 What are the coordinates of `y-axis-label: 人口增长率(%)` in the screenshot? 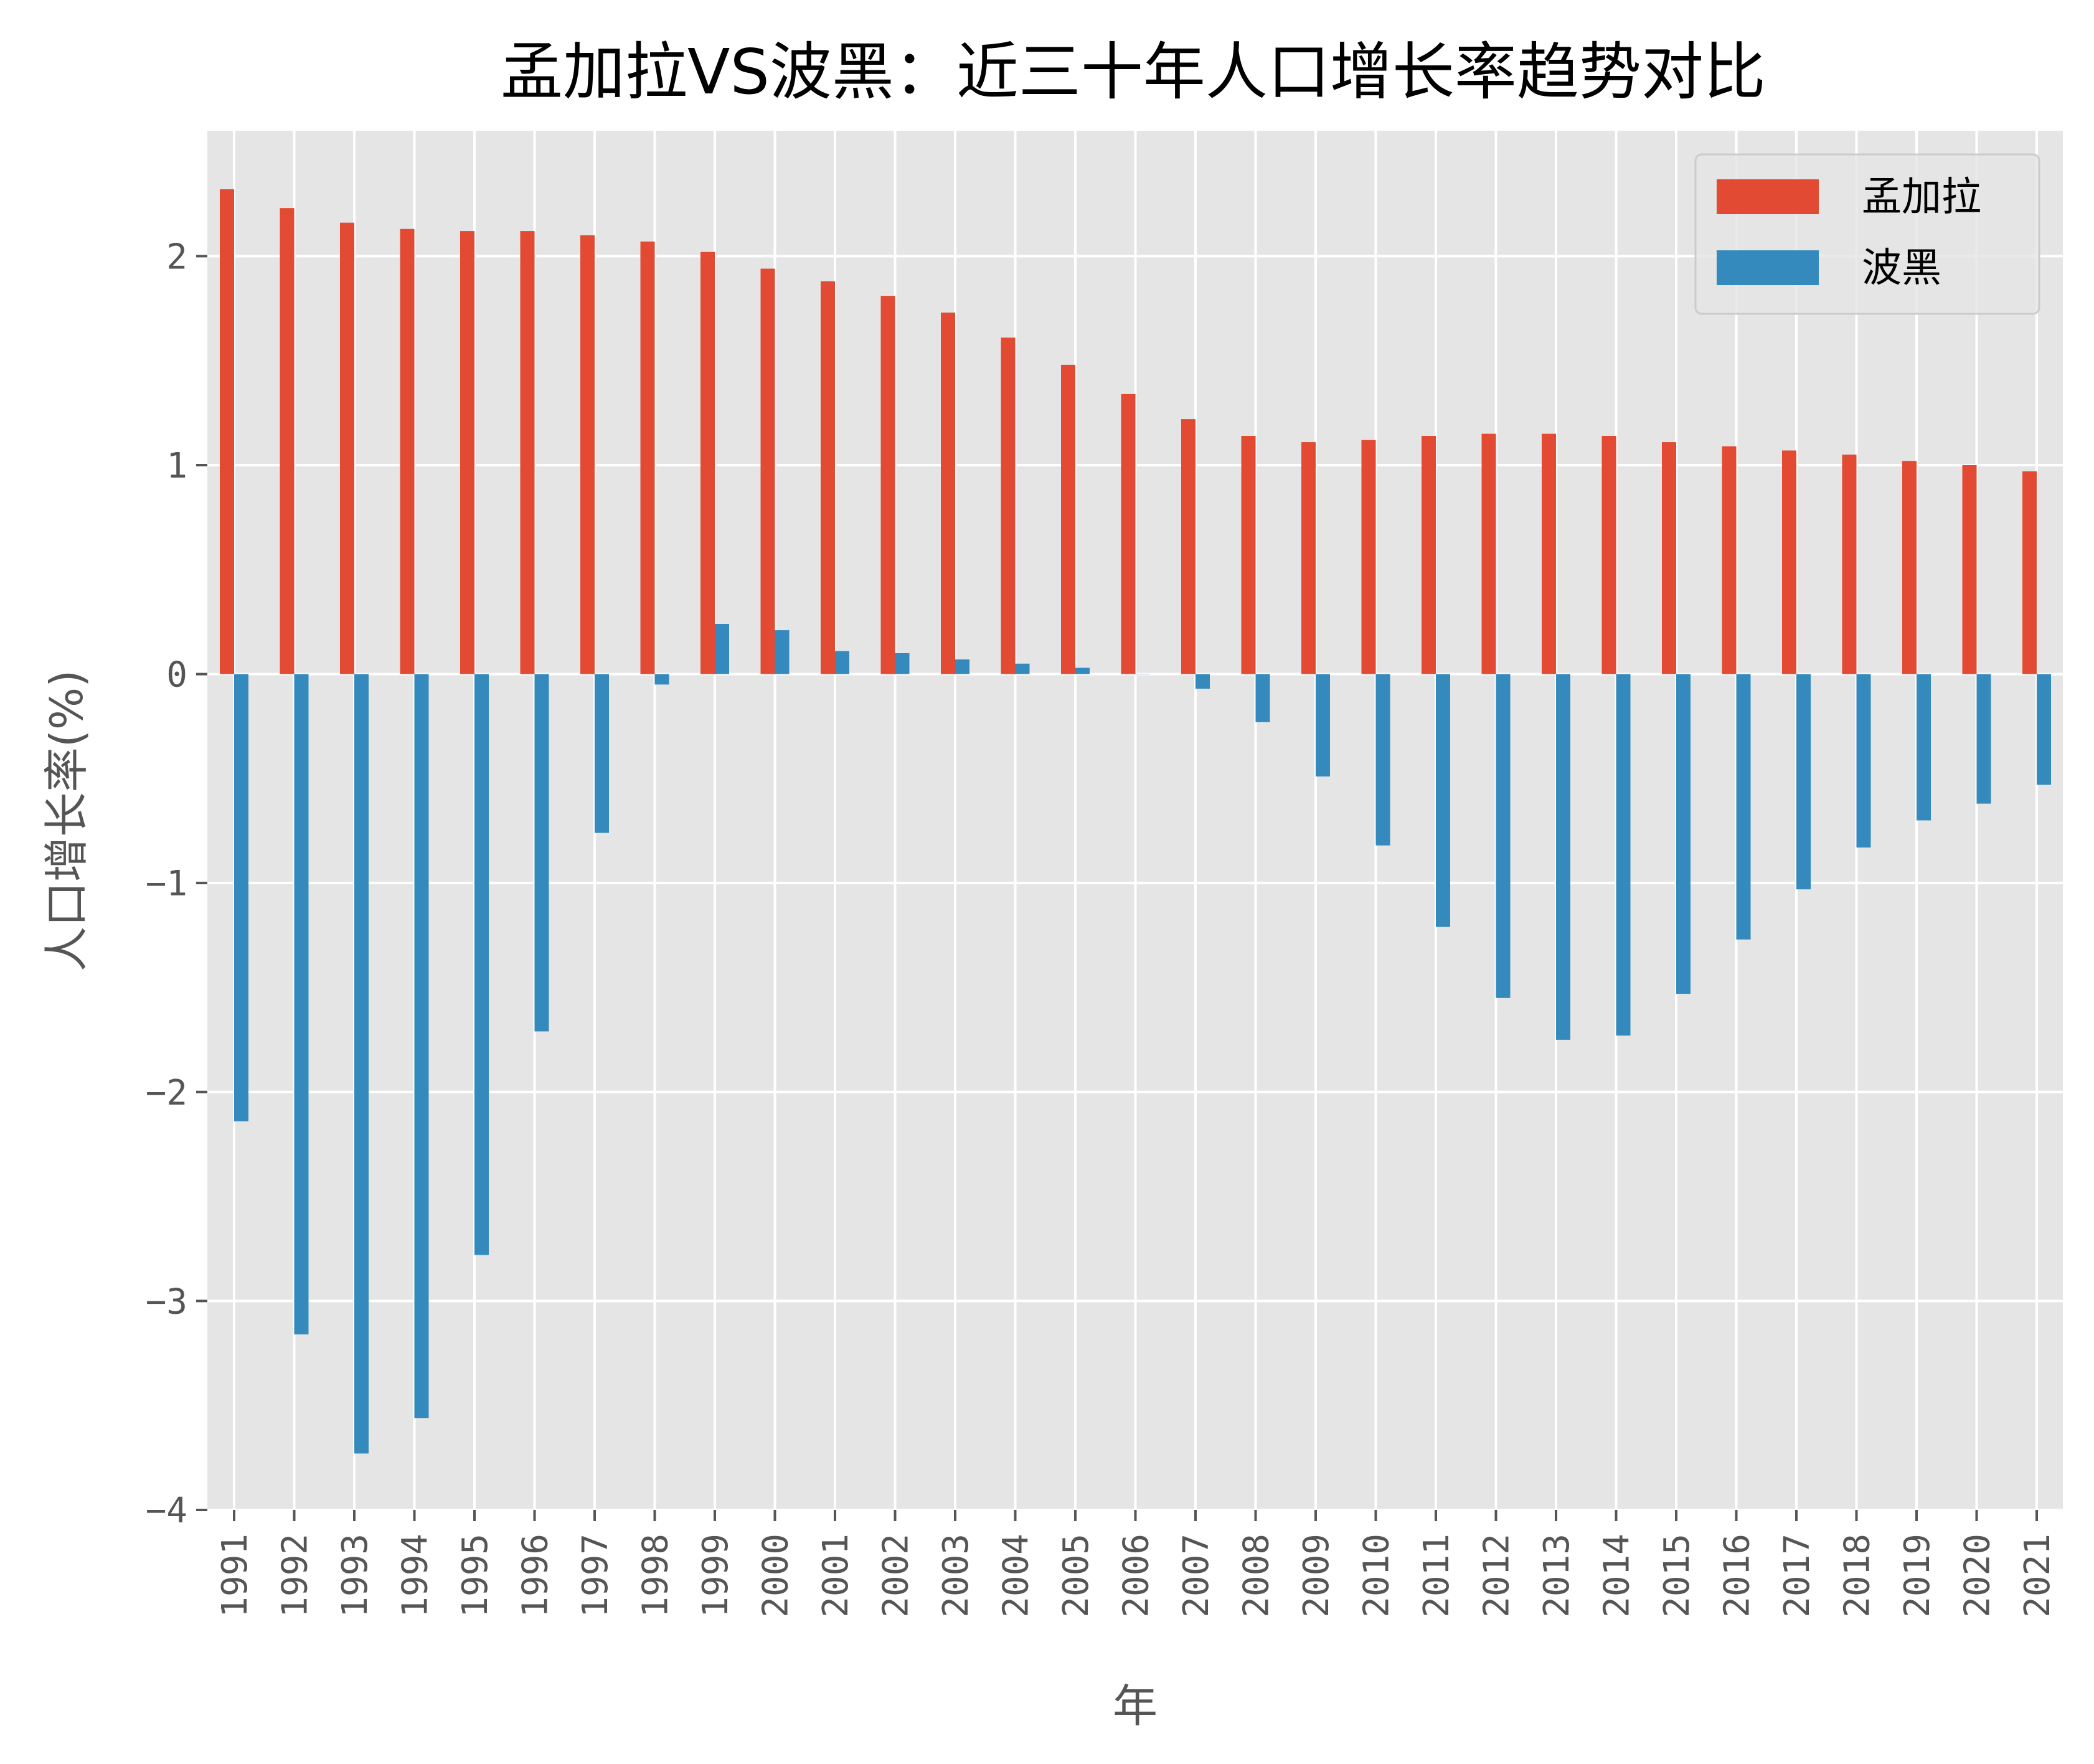 It's located at (66, 821).